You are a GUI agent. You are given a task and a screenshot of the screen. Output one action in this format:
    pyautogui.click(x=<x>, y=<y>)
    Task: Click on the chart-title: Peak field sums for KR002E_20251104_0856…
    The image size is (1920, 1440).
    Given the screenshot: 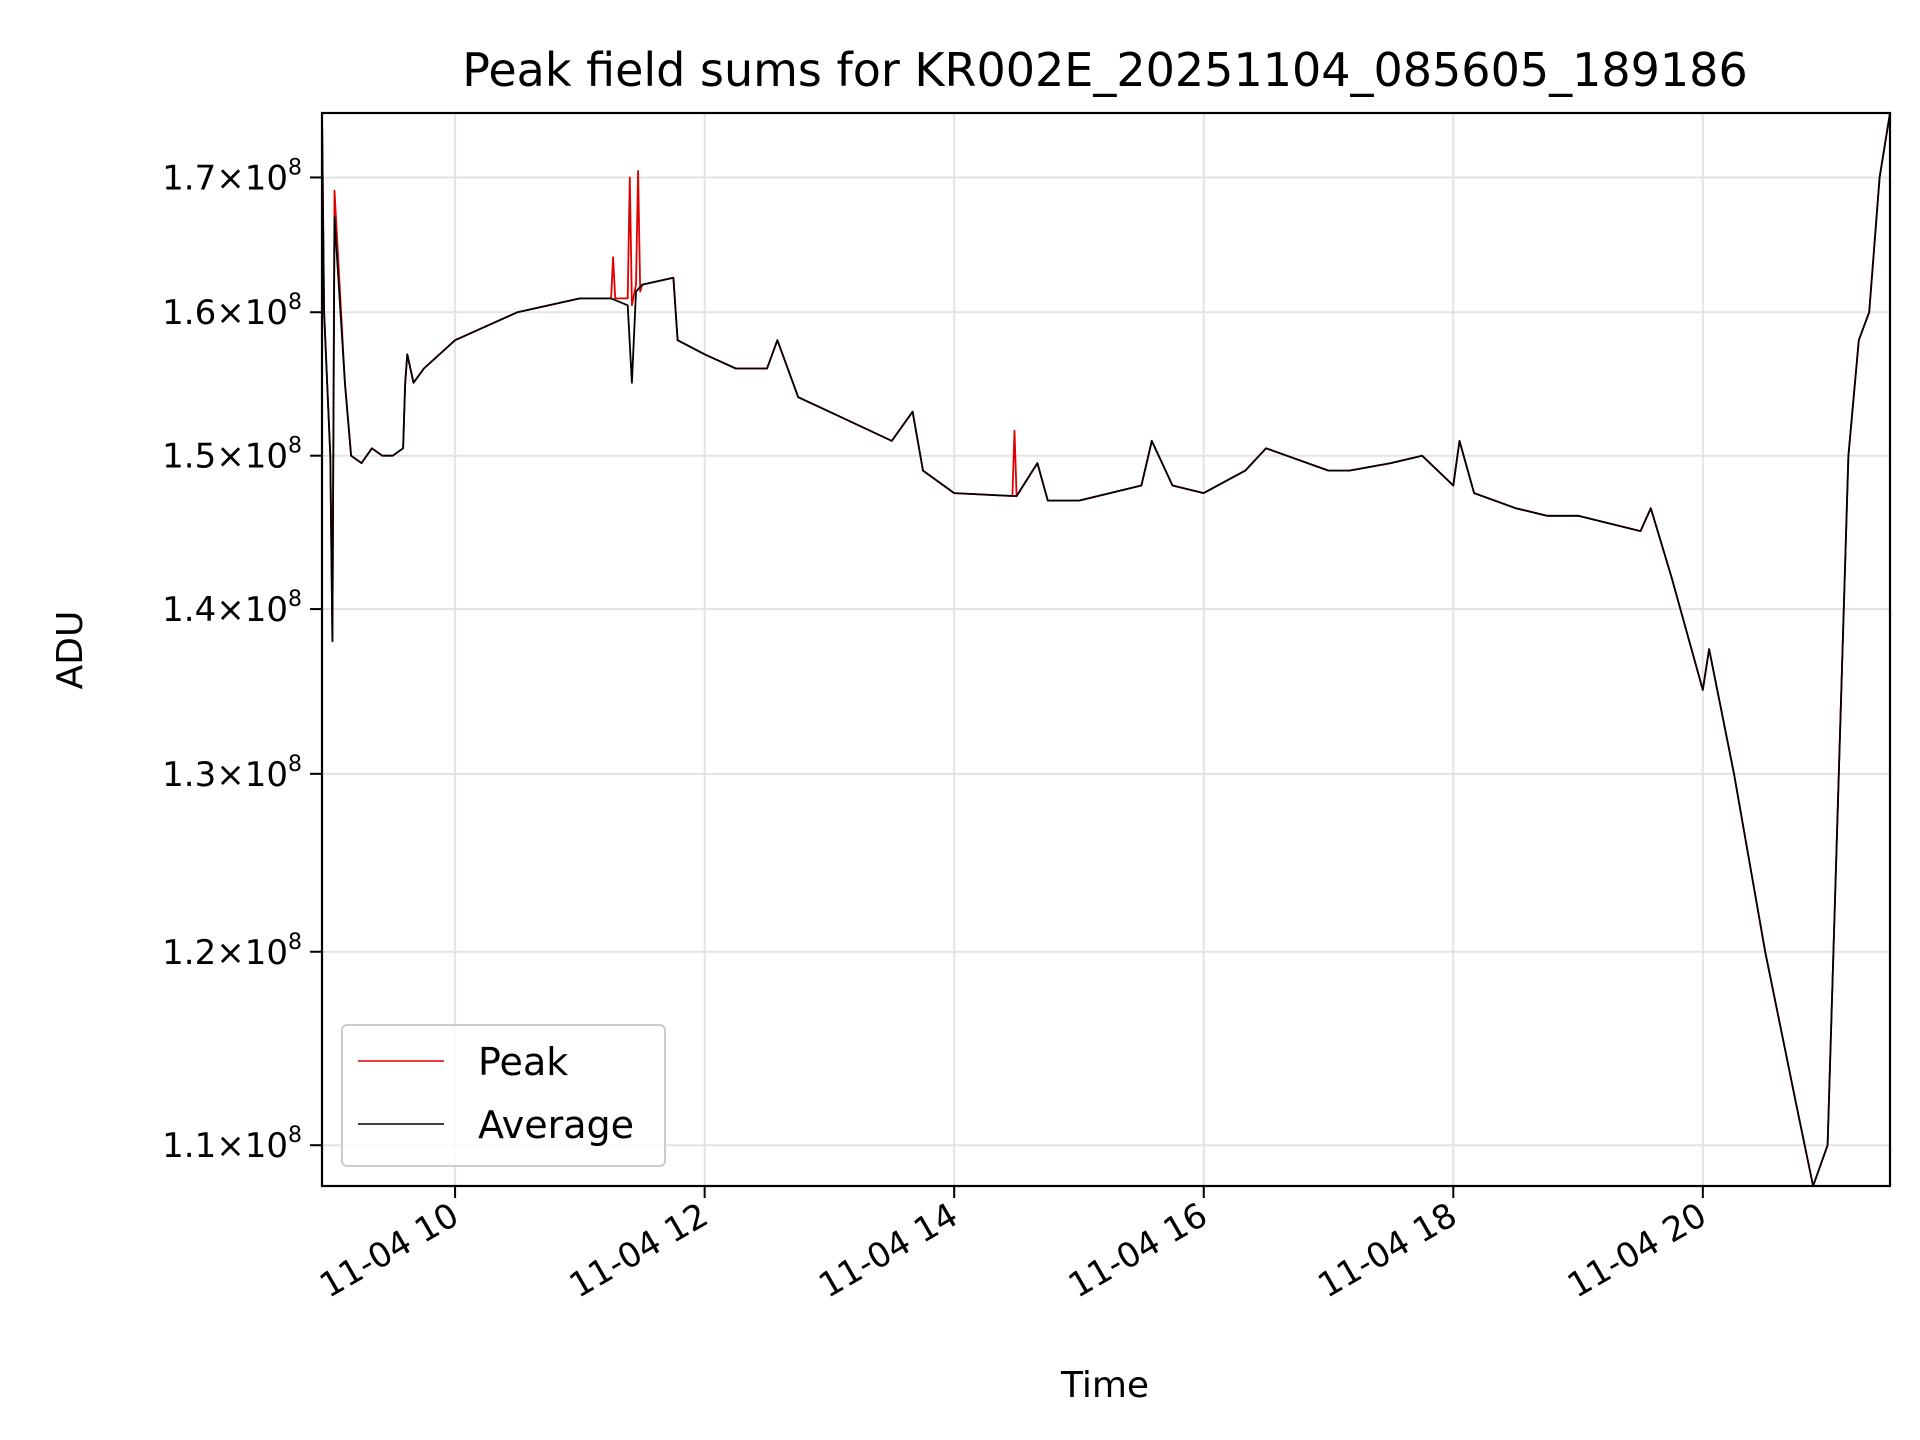 What is the action you would take?
    pyautogui.click(x=1104, y=70)
    